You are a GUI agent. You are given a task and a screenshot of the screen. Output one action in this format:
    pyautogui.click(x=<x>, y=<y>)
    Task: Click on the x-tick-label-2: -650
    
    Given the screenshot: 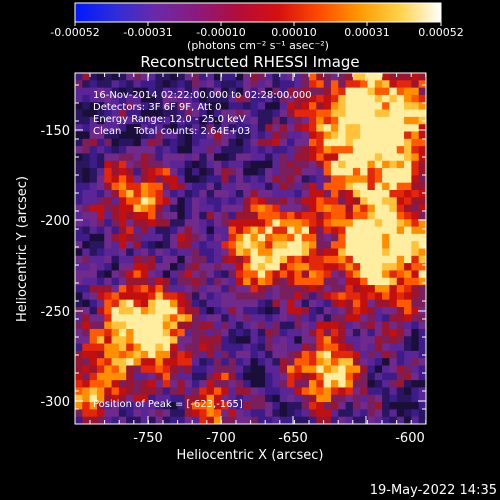 What is the action you would take?
    pyautogui.click(x=293, y=438)
    